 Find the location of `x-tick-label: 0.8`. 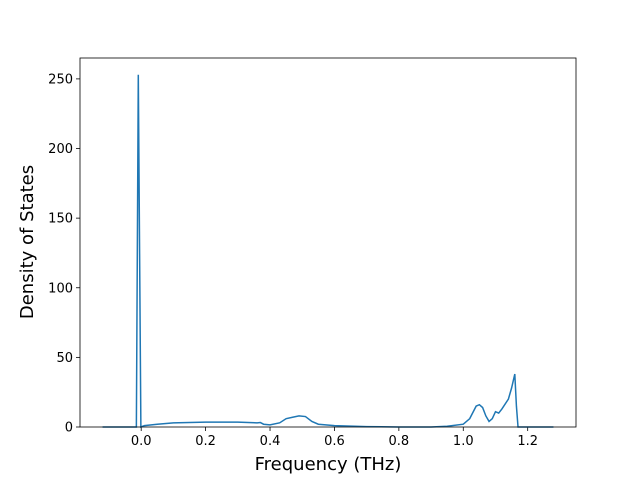

x-tick-label: 0.8 is located at coordinates (399, 441).